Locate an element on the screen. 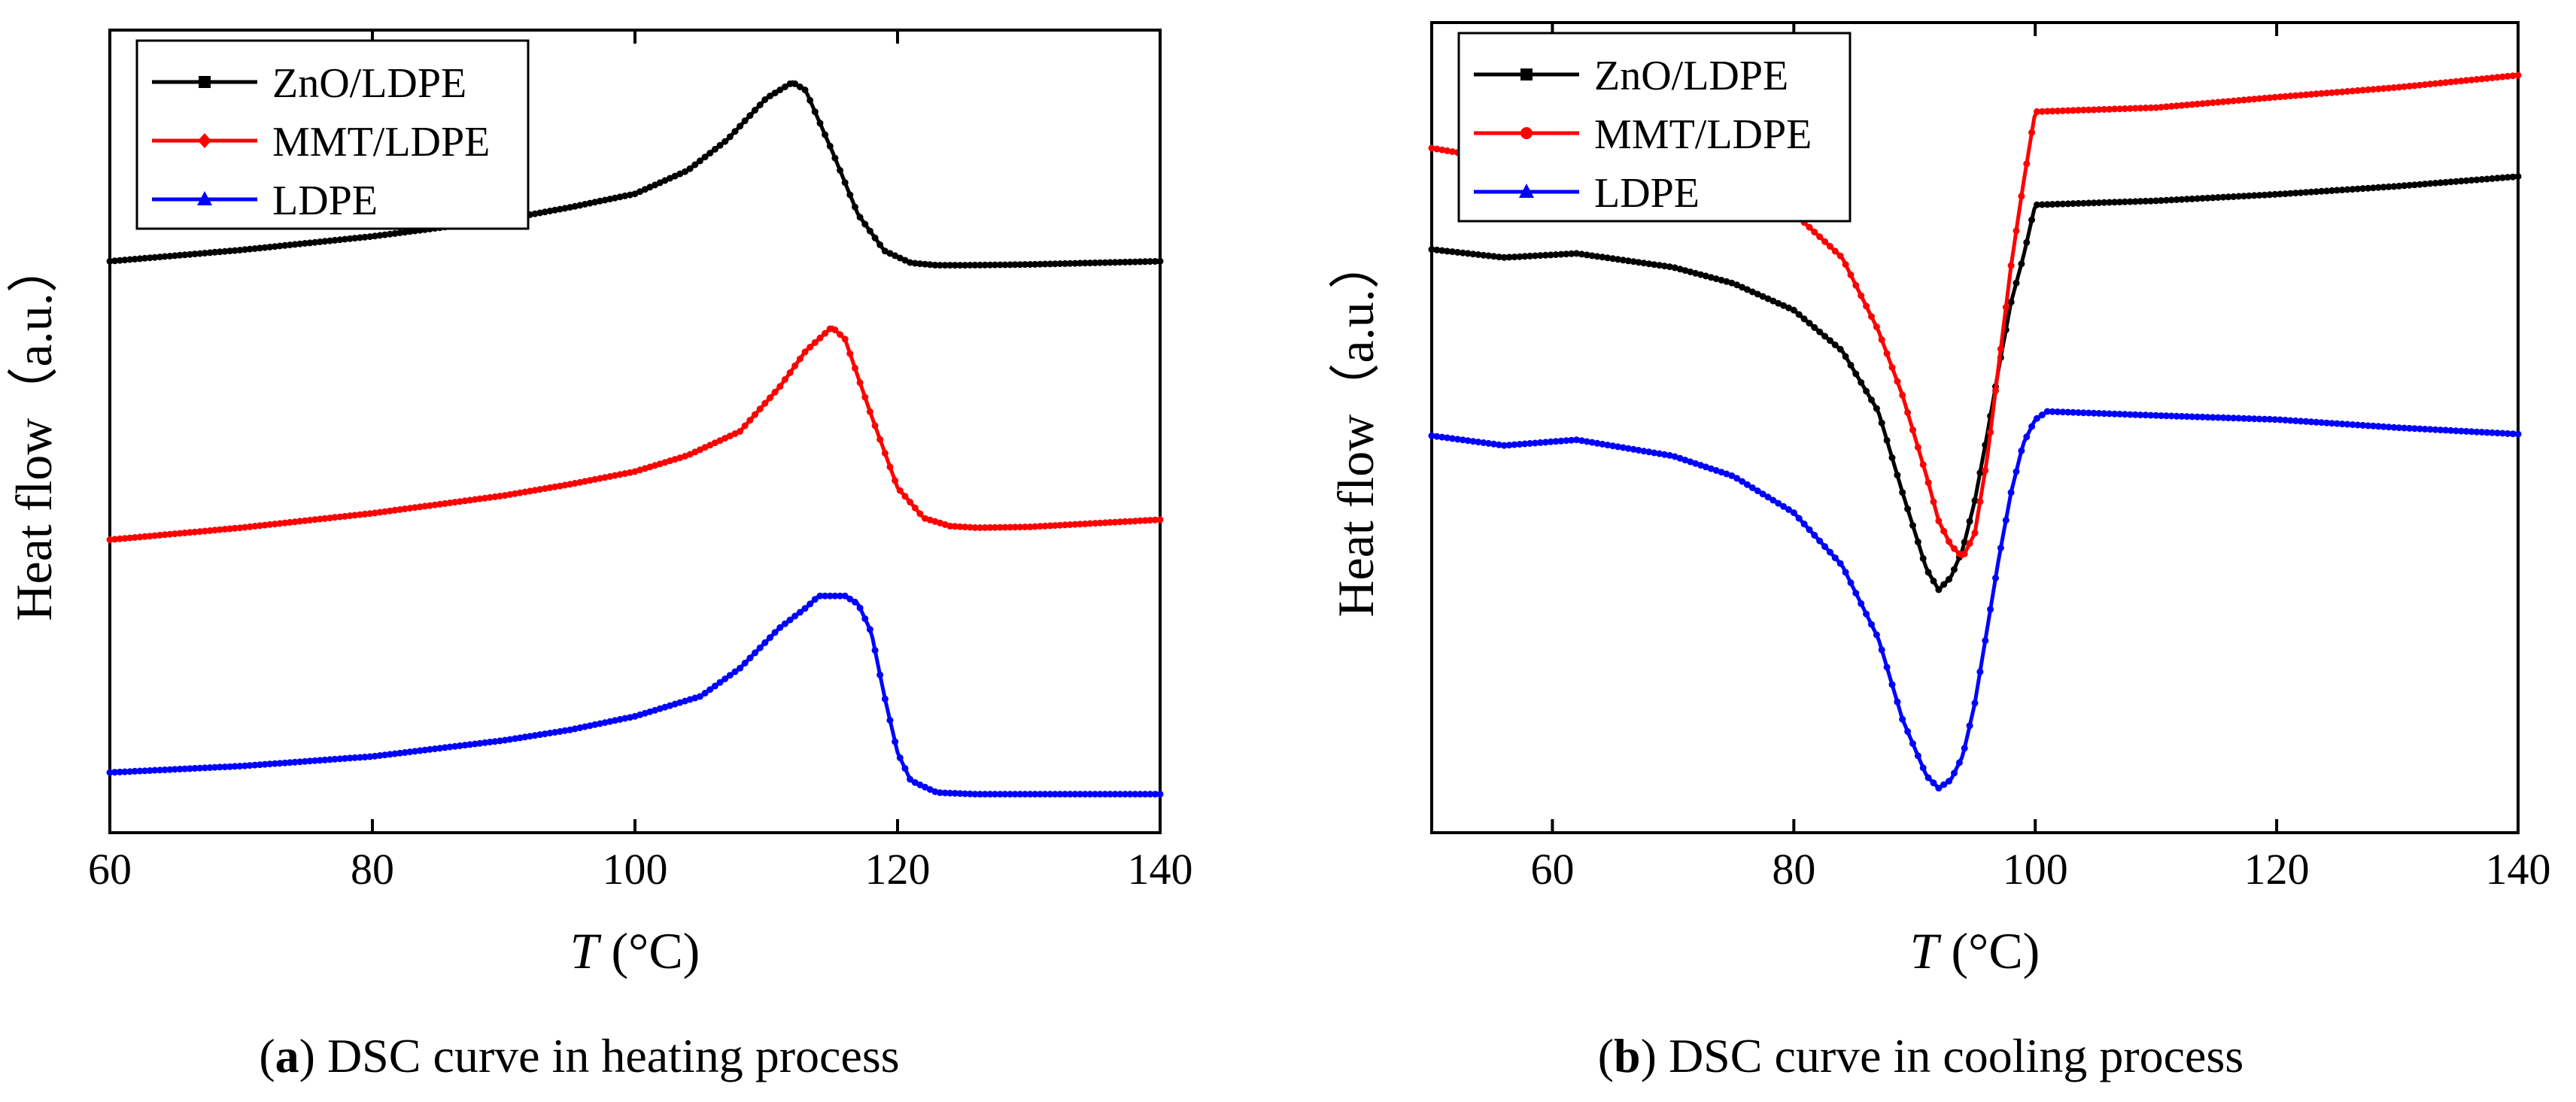  y-axis-label: Heat flow（a.u.） is located at coordinates (1355, 427).